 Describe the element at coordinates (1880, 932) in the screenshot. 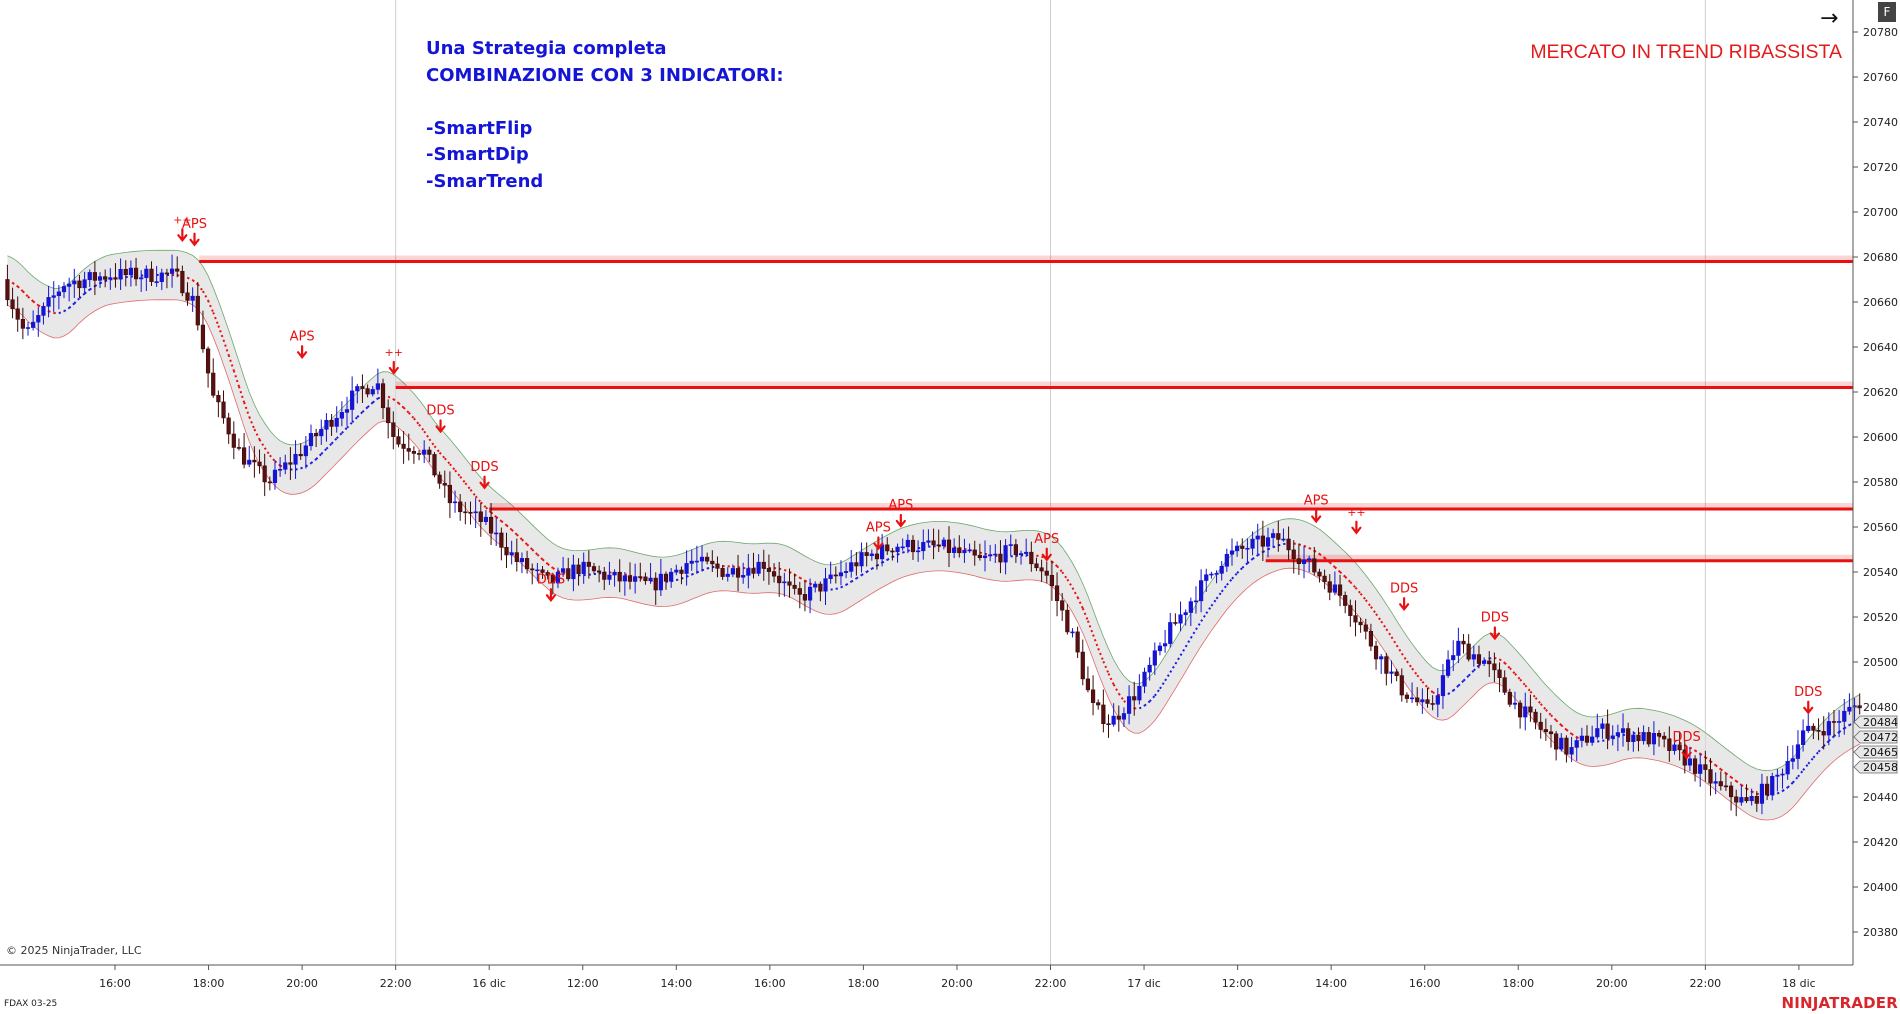

I see `y-tick-label: 20380` at that location.